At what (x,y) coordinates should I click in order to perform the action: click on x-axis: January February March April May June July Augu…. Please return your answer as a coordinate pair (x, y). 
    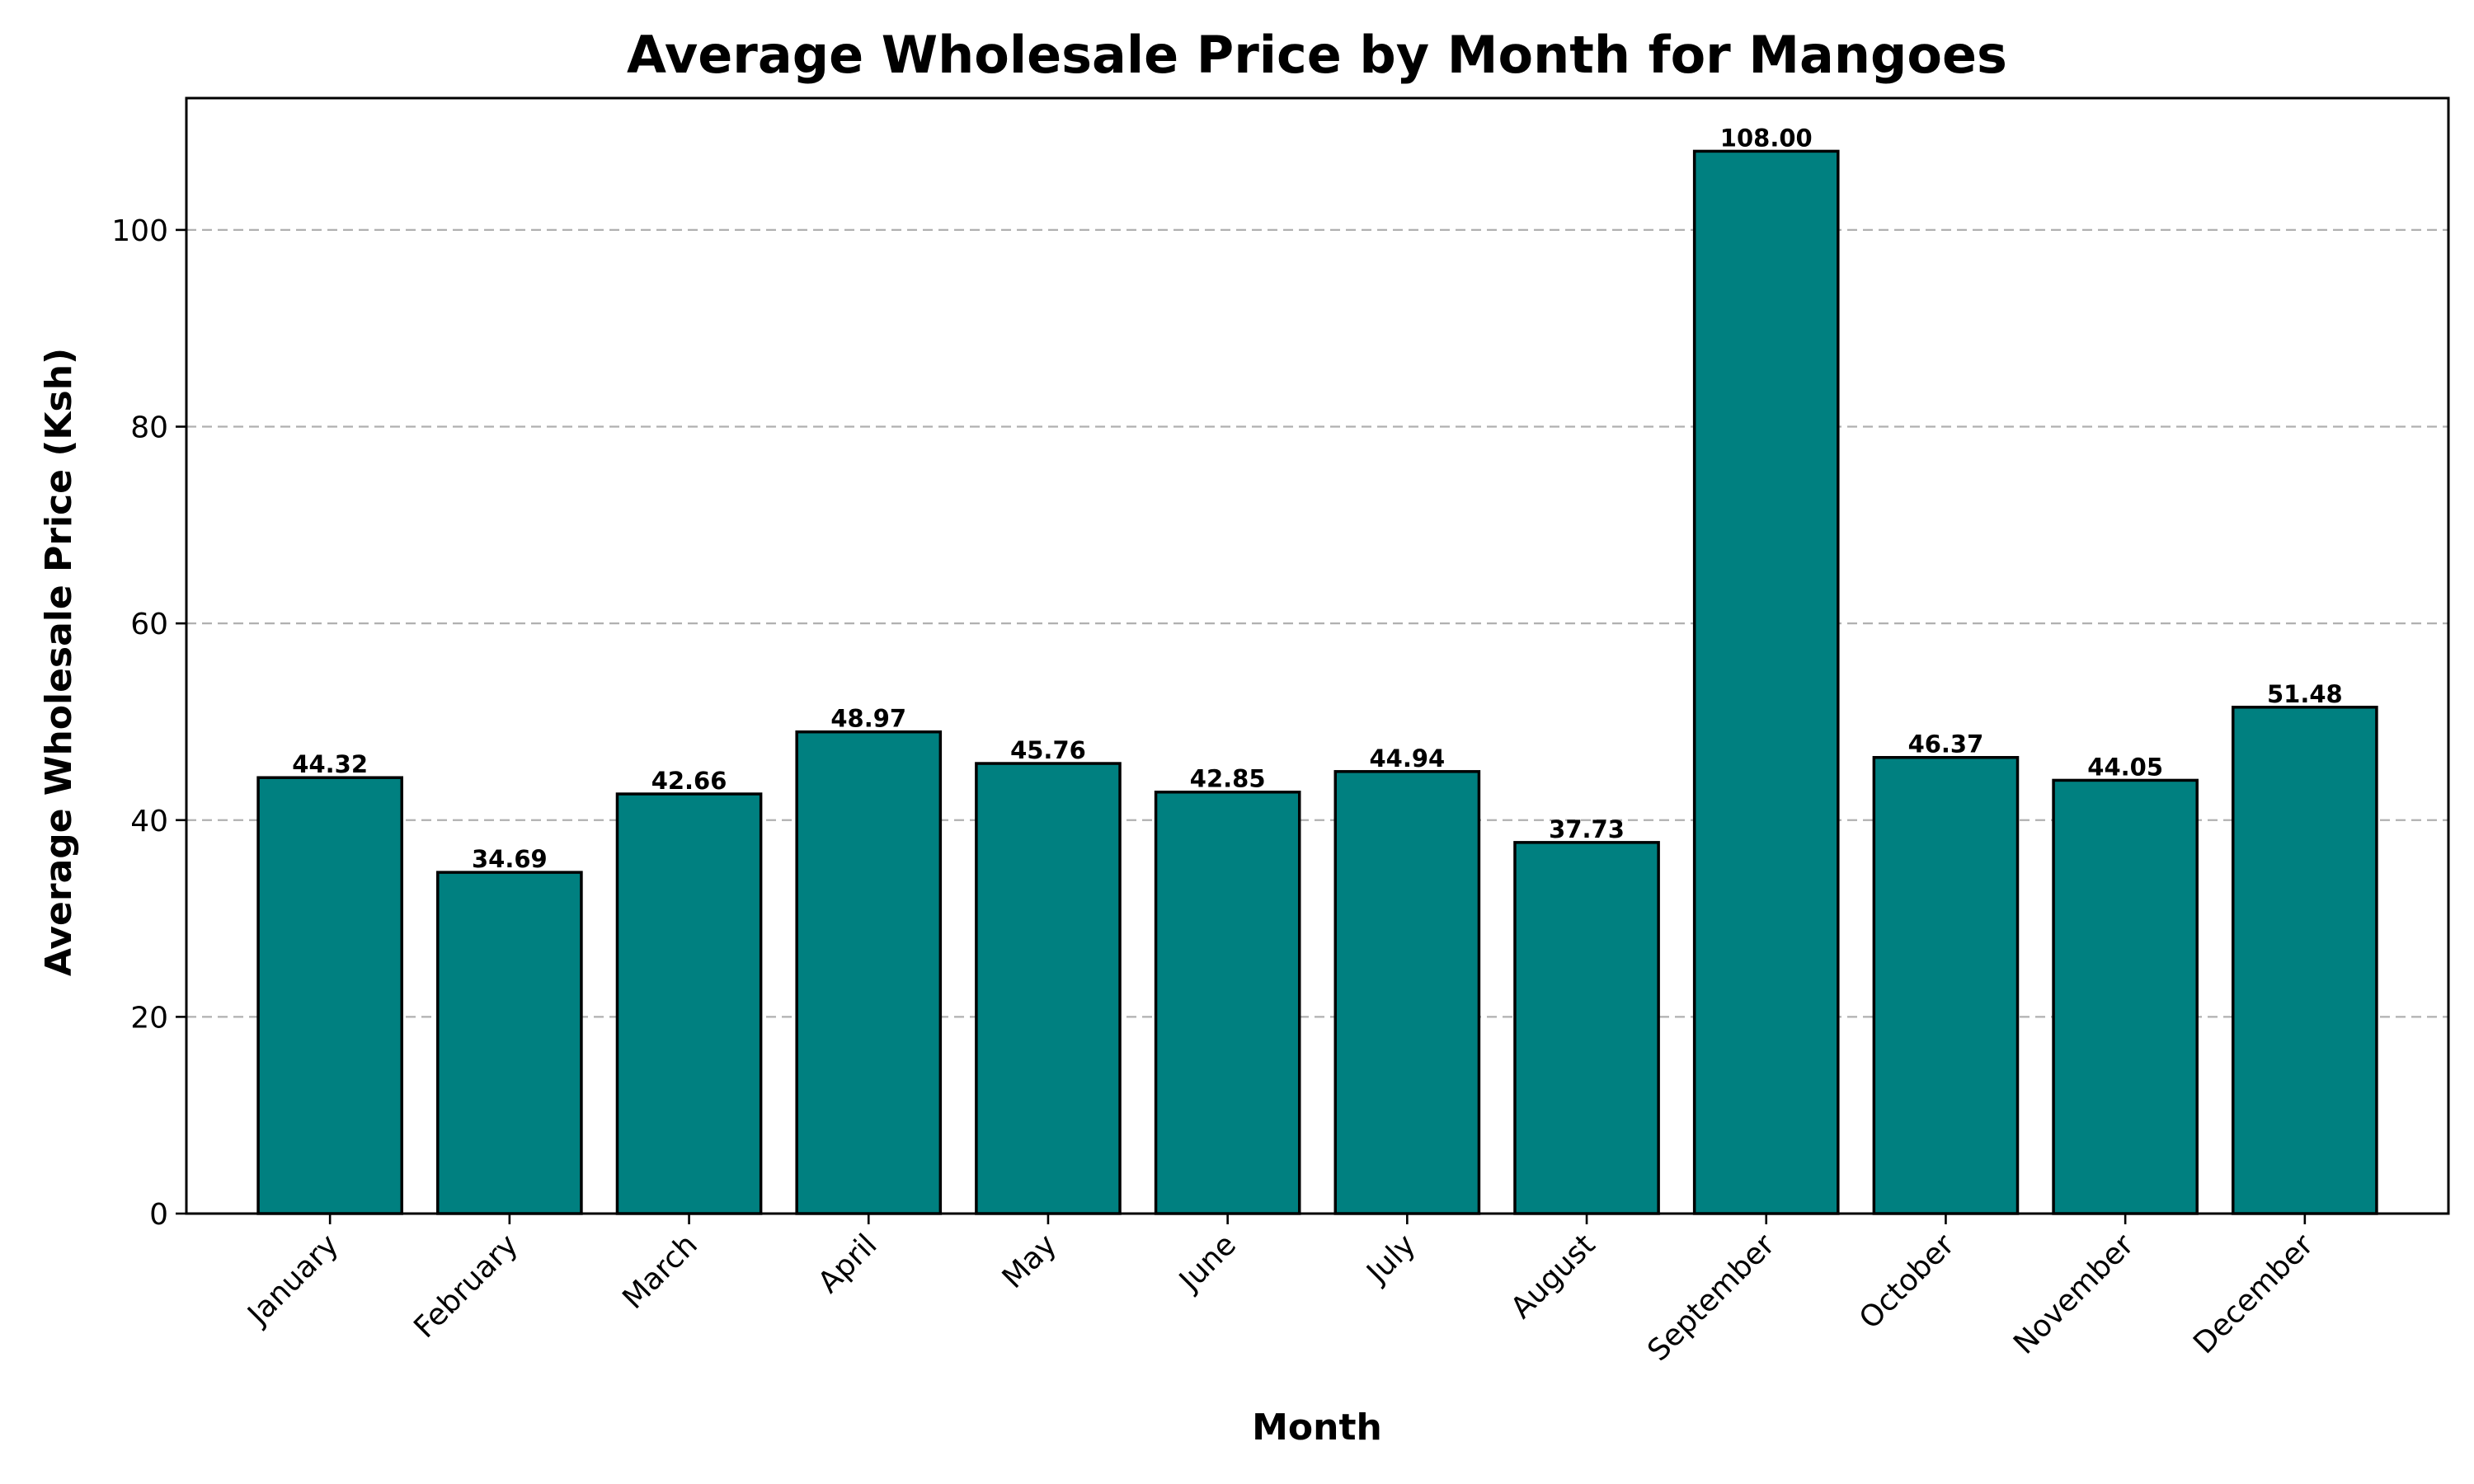
    Looking at the image, I should click on (1280, 1291).